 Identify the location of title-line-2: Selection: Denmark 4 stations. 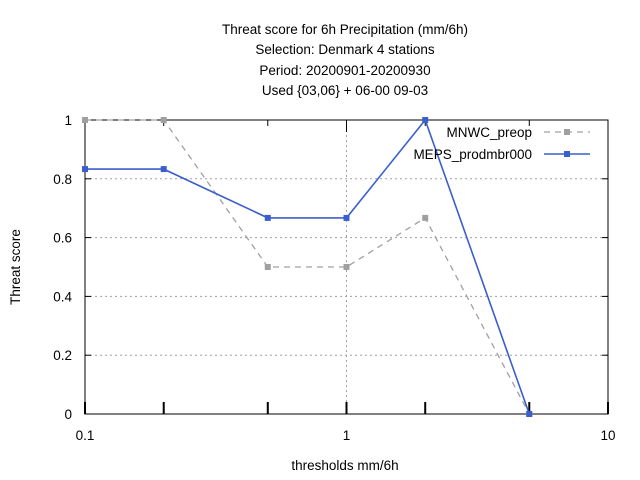
(345, 49).